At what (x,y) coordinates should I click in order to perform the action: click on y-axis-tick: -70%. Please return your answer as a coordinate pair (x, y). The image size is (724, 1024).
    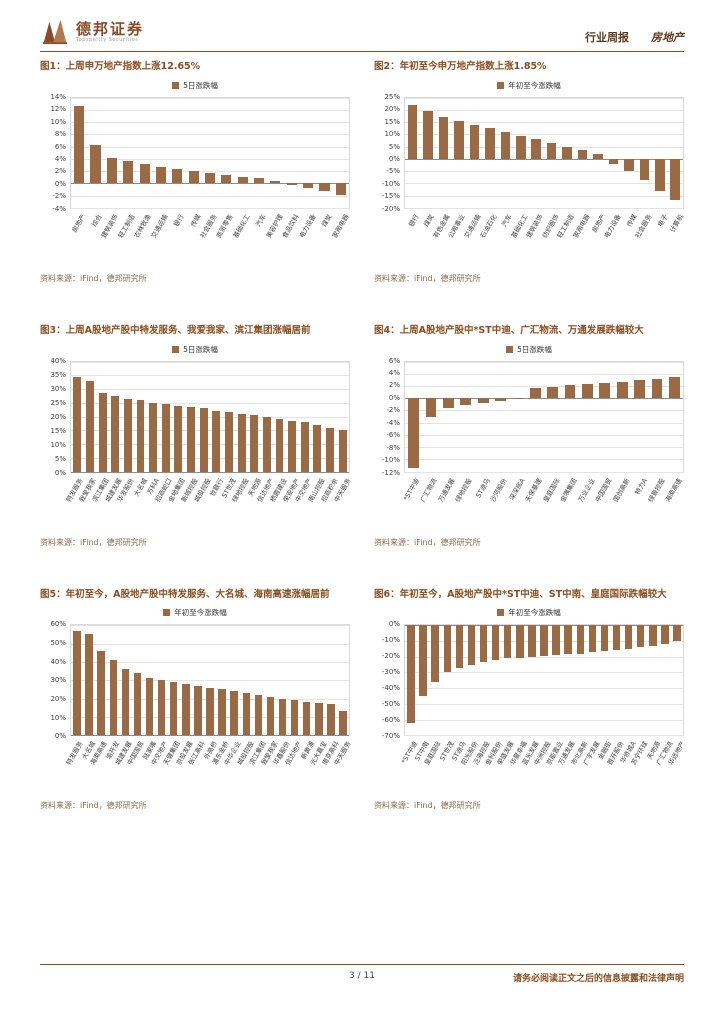
    Looking at the image, I should click on (390, 736).